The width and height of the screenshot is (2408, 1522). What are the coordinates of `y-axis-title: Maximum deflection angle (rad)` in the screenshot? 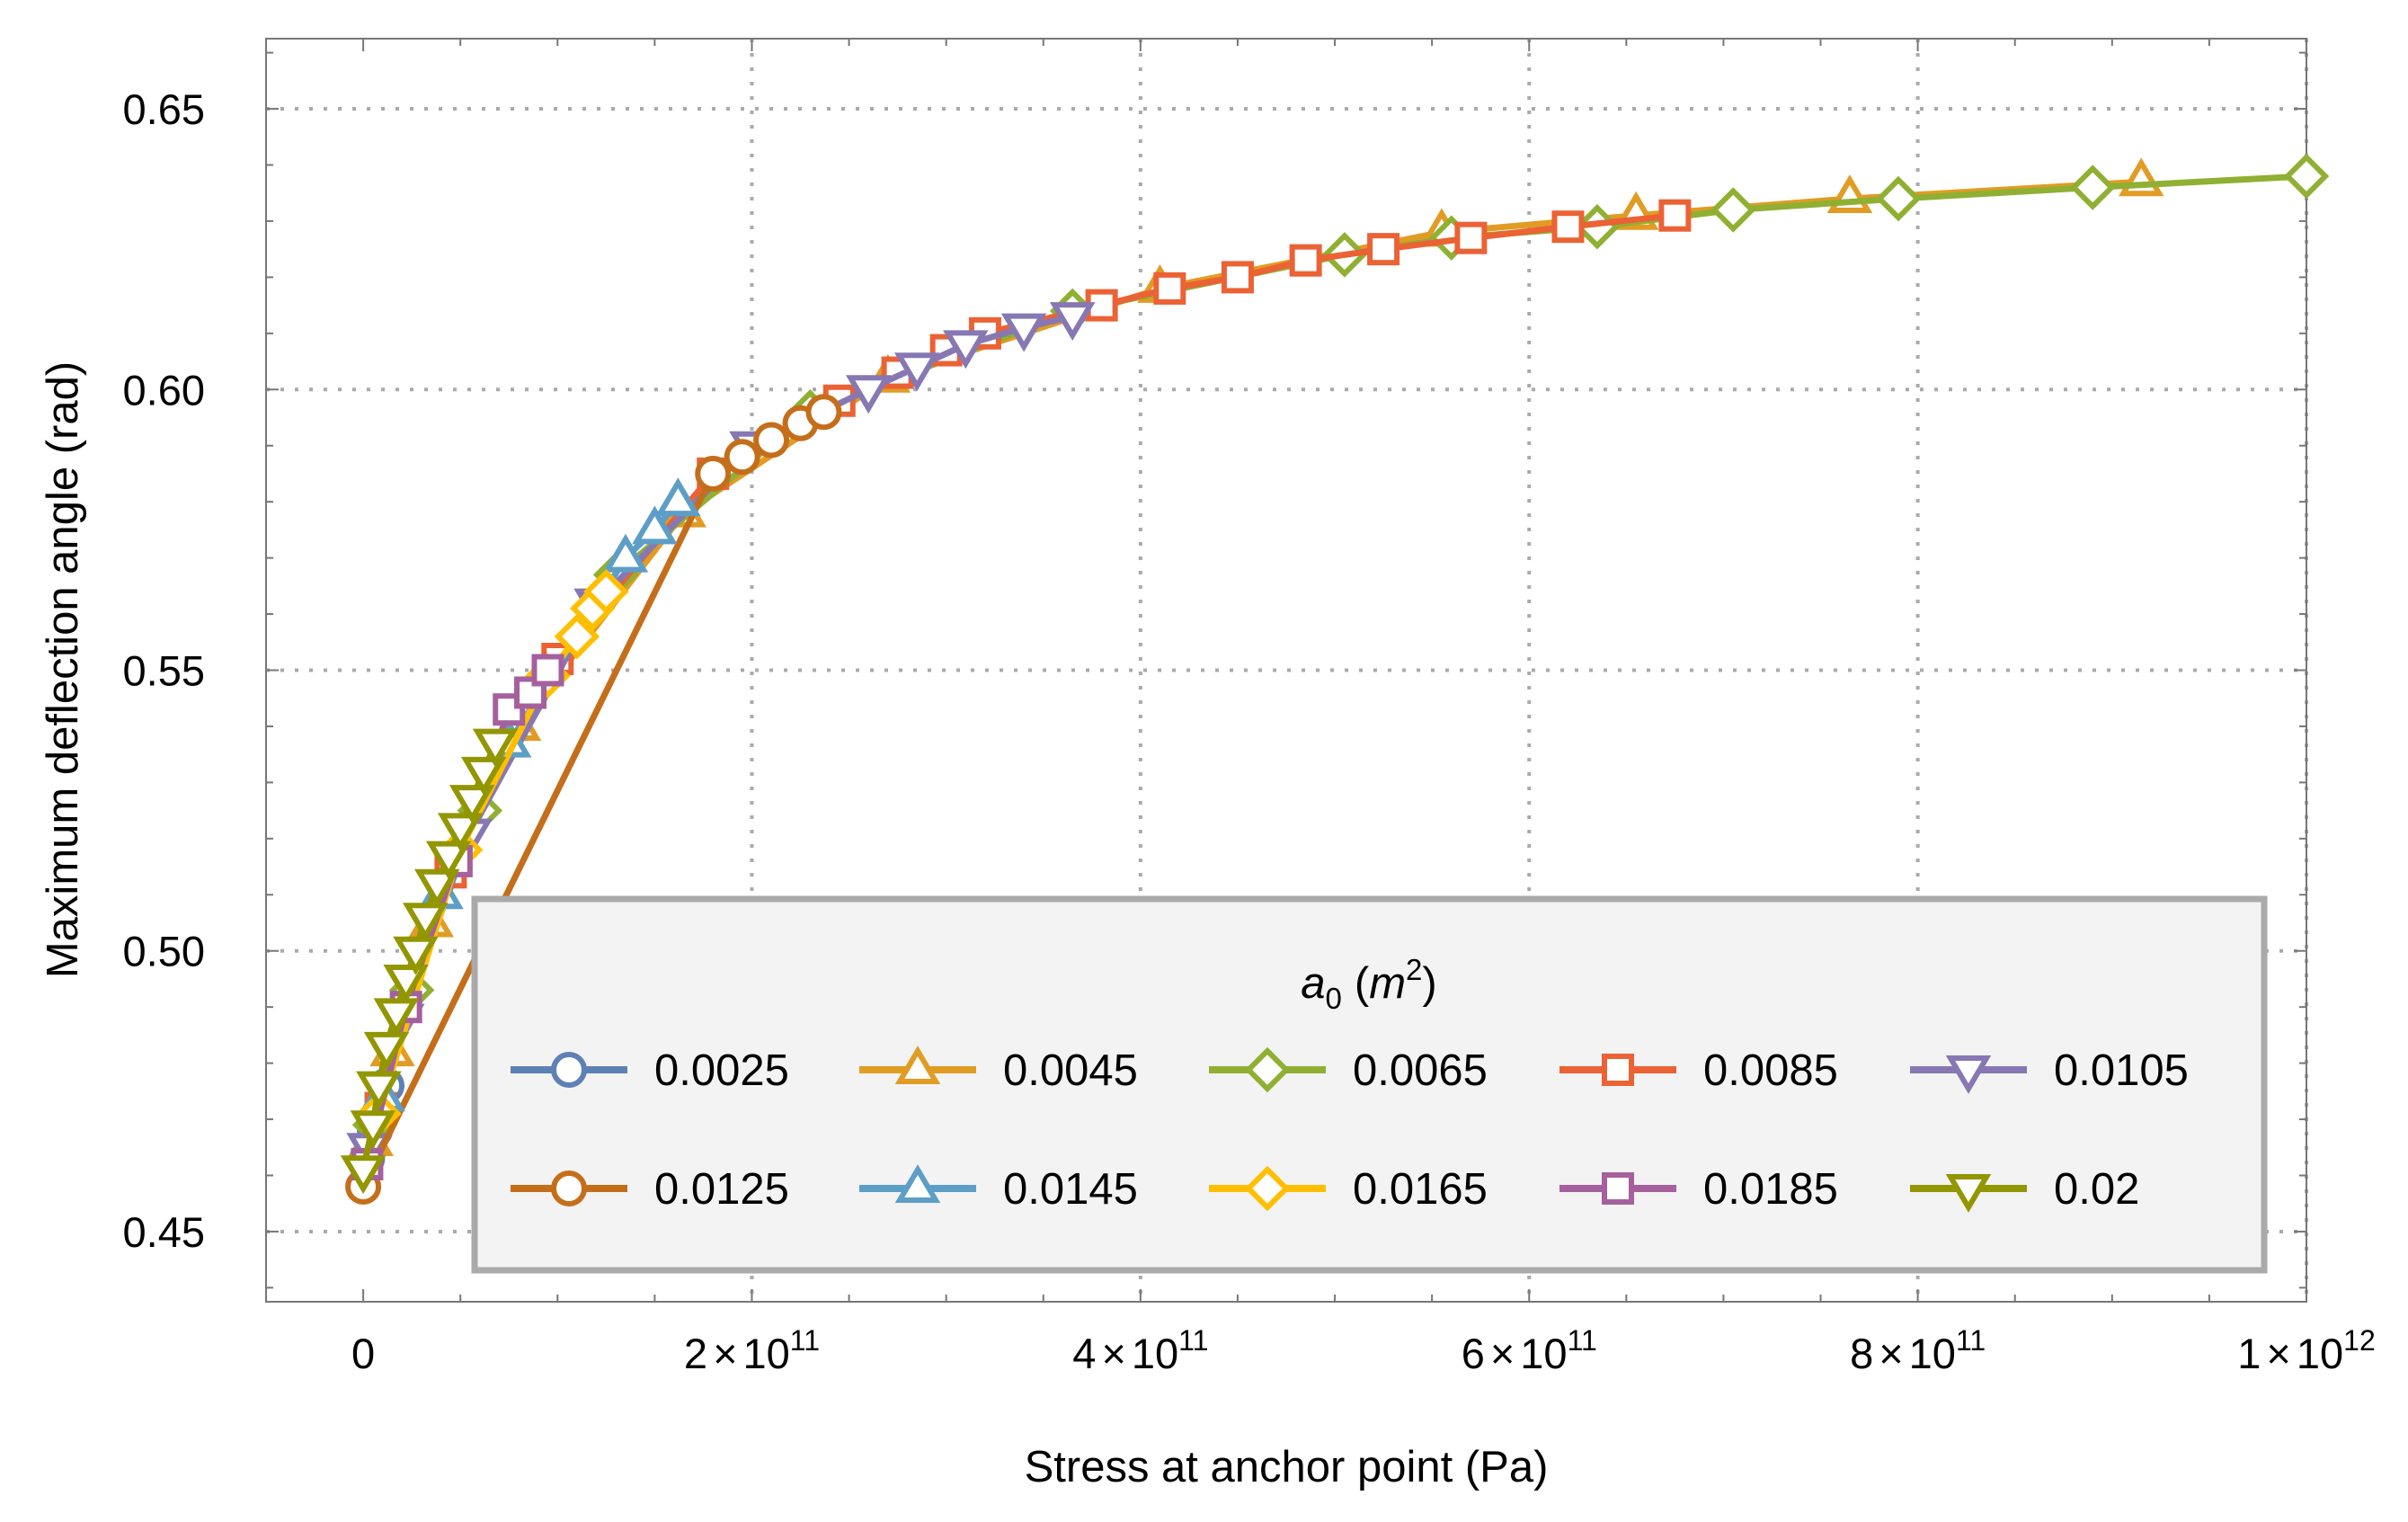 It's located at (63, 669).